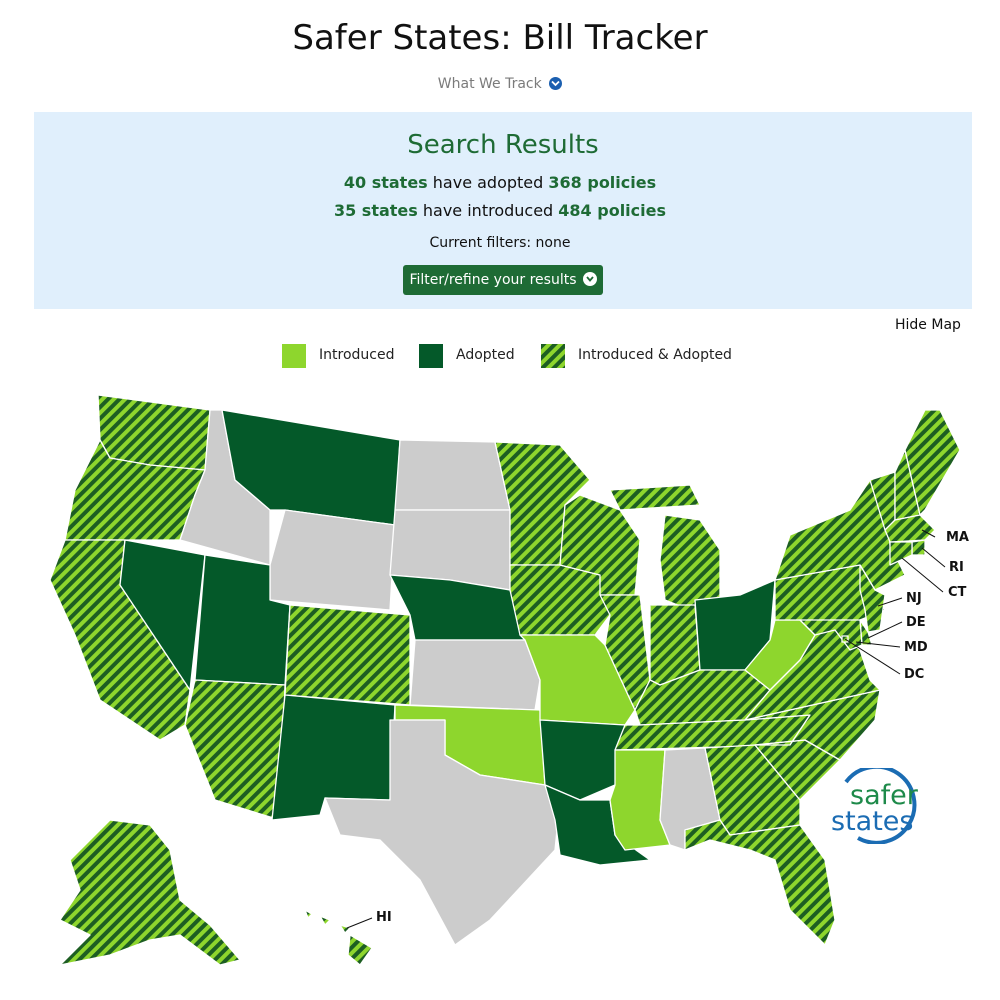 The width and height of the screenshot is (1000, 1000). What do you see at coordinates (488, 210) in the screenshot?
I see `introduced-summary-text: have introduced` at bounding box center [488, 210].